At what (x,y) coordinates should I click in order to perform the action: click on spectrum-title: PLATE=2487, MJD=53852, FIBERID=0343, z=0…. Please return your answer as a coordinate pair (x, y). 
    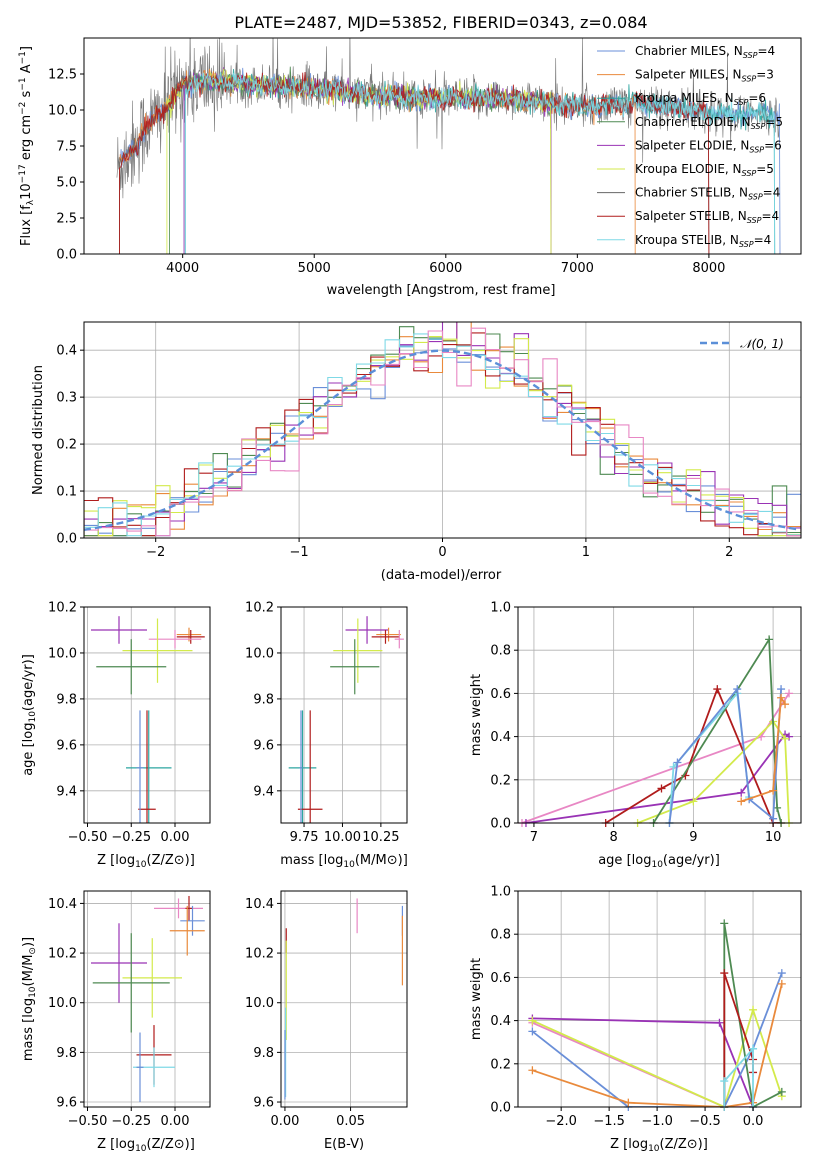
    Looking at the image, I should click on (440, 22).